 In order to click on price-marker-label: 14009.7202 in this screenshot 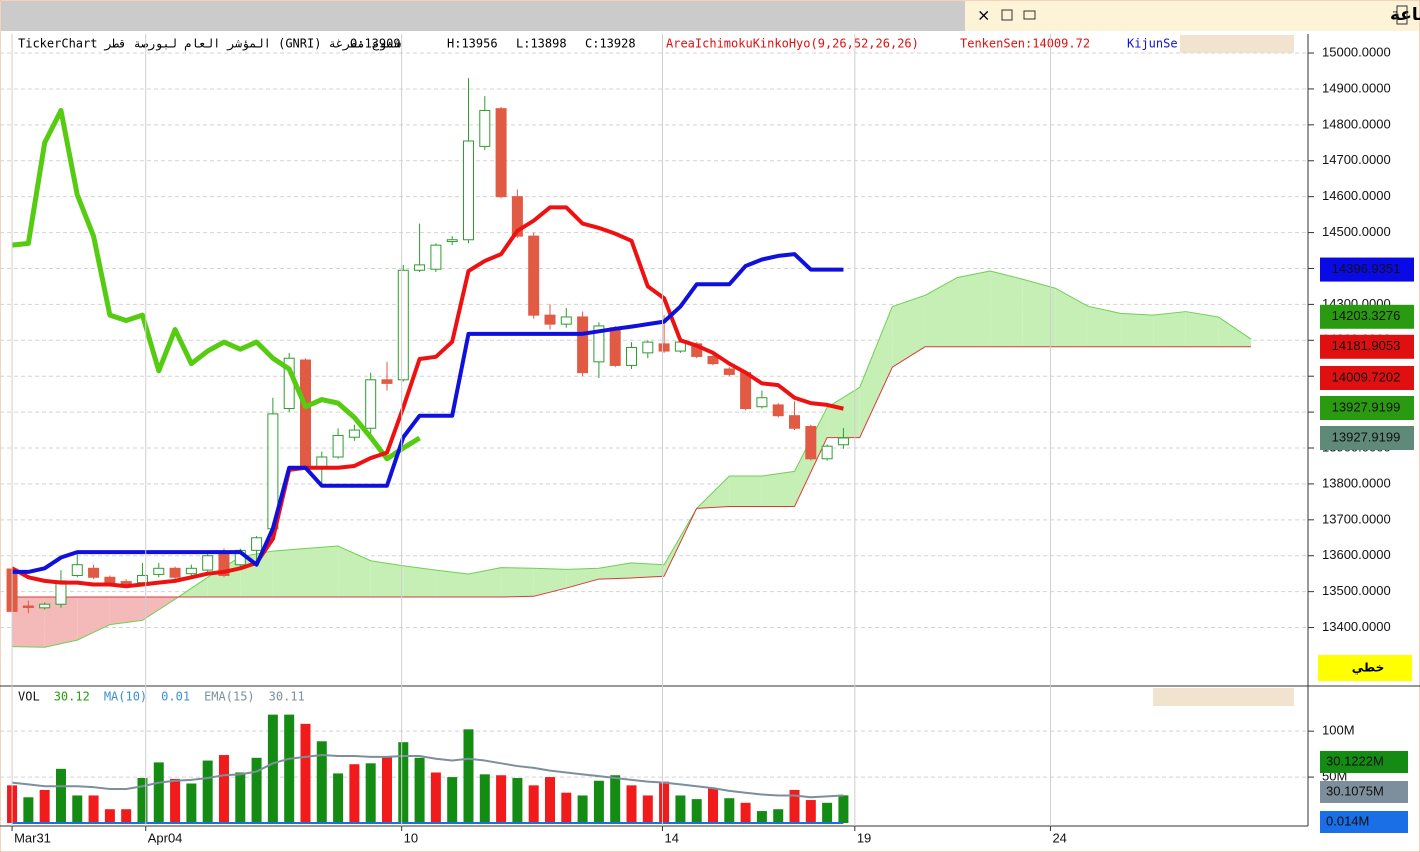, I will do `click(1366, 376)`.